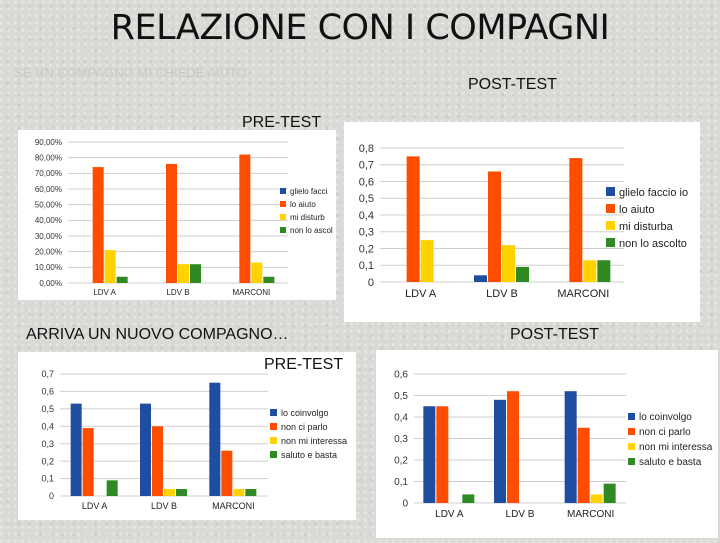  I want to click on y-tick-label: 90,00%, so click(48, 142).